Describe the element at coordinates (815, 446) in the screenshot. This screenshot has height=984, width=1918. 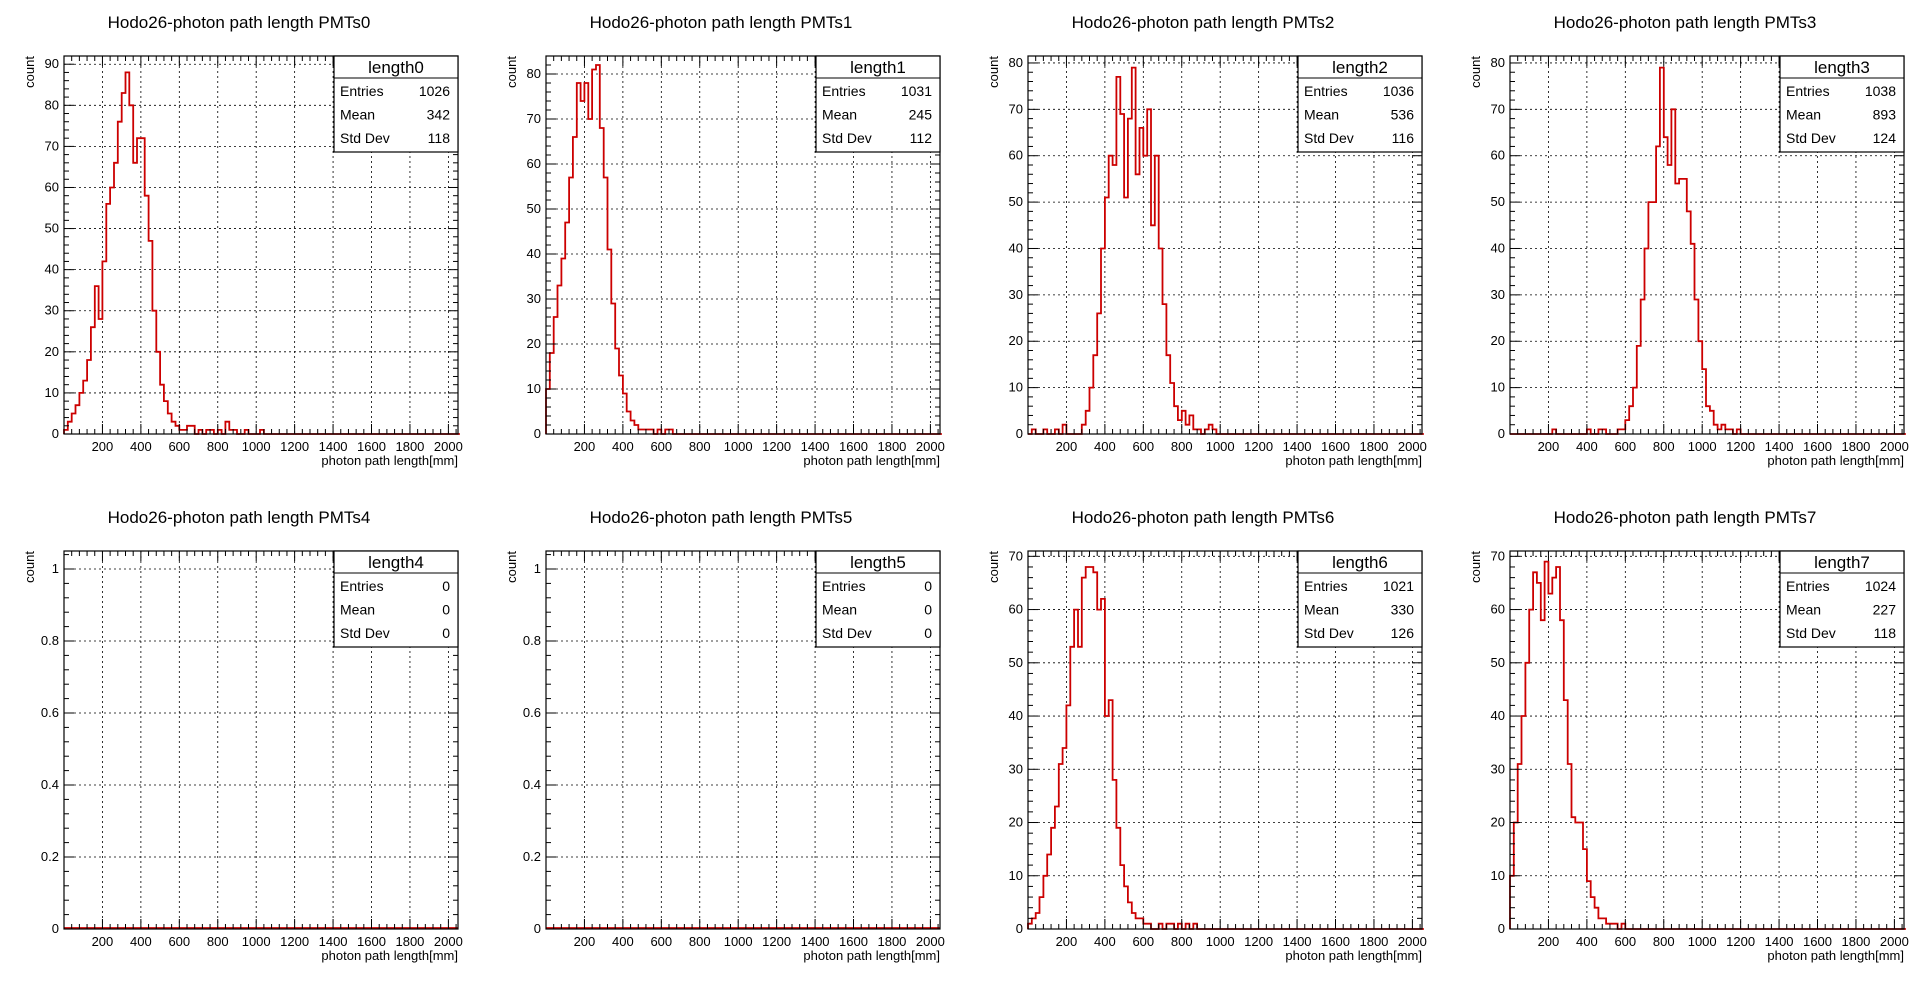
I see `x-tick-label: 1400` at that location.